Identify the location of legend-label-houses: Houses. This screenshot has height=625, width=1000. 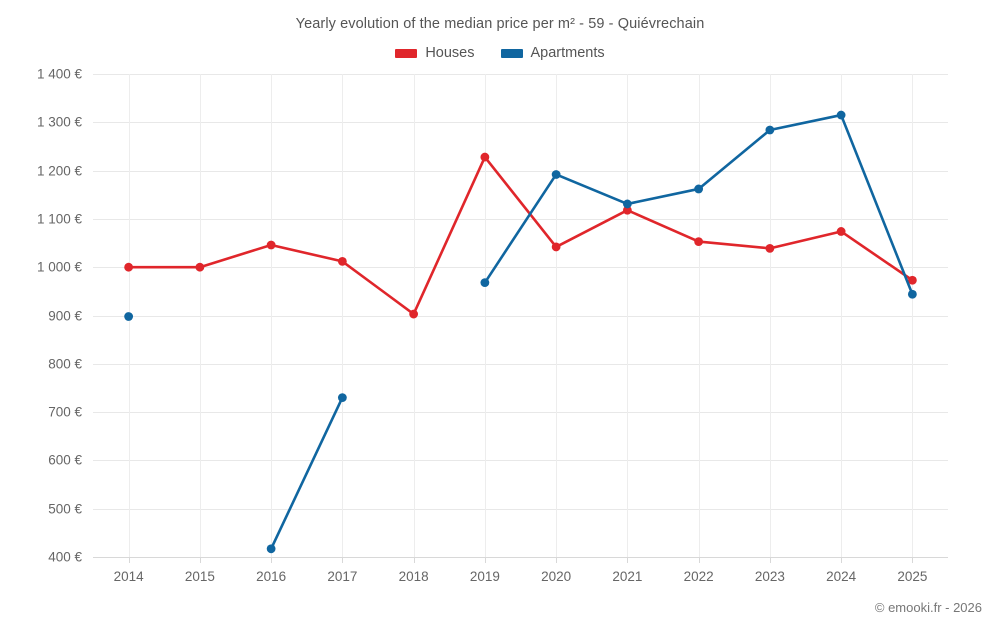
(450, 53).